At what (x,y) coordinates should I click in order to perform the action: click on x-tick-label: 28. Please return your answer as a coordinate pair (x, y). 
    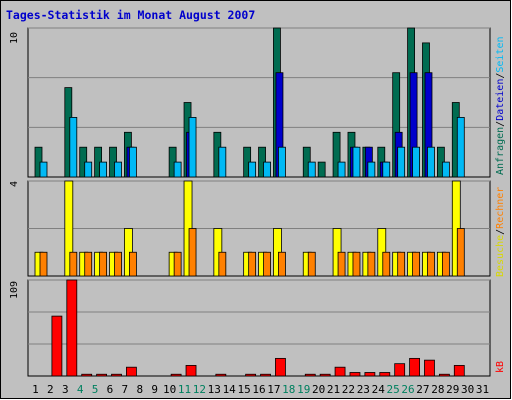
    Looking at the image, I should click on (437, 389).